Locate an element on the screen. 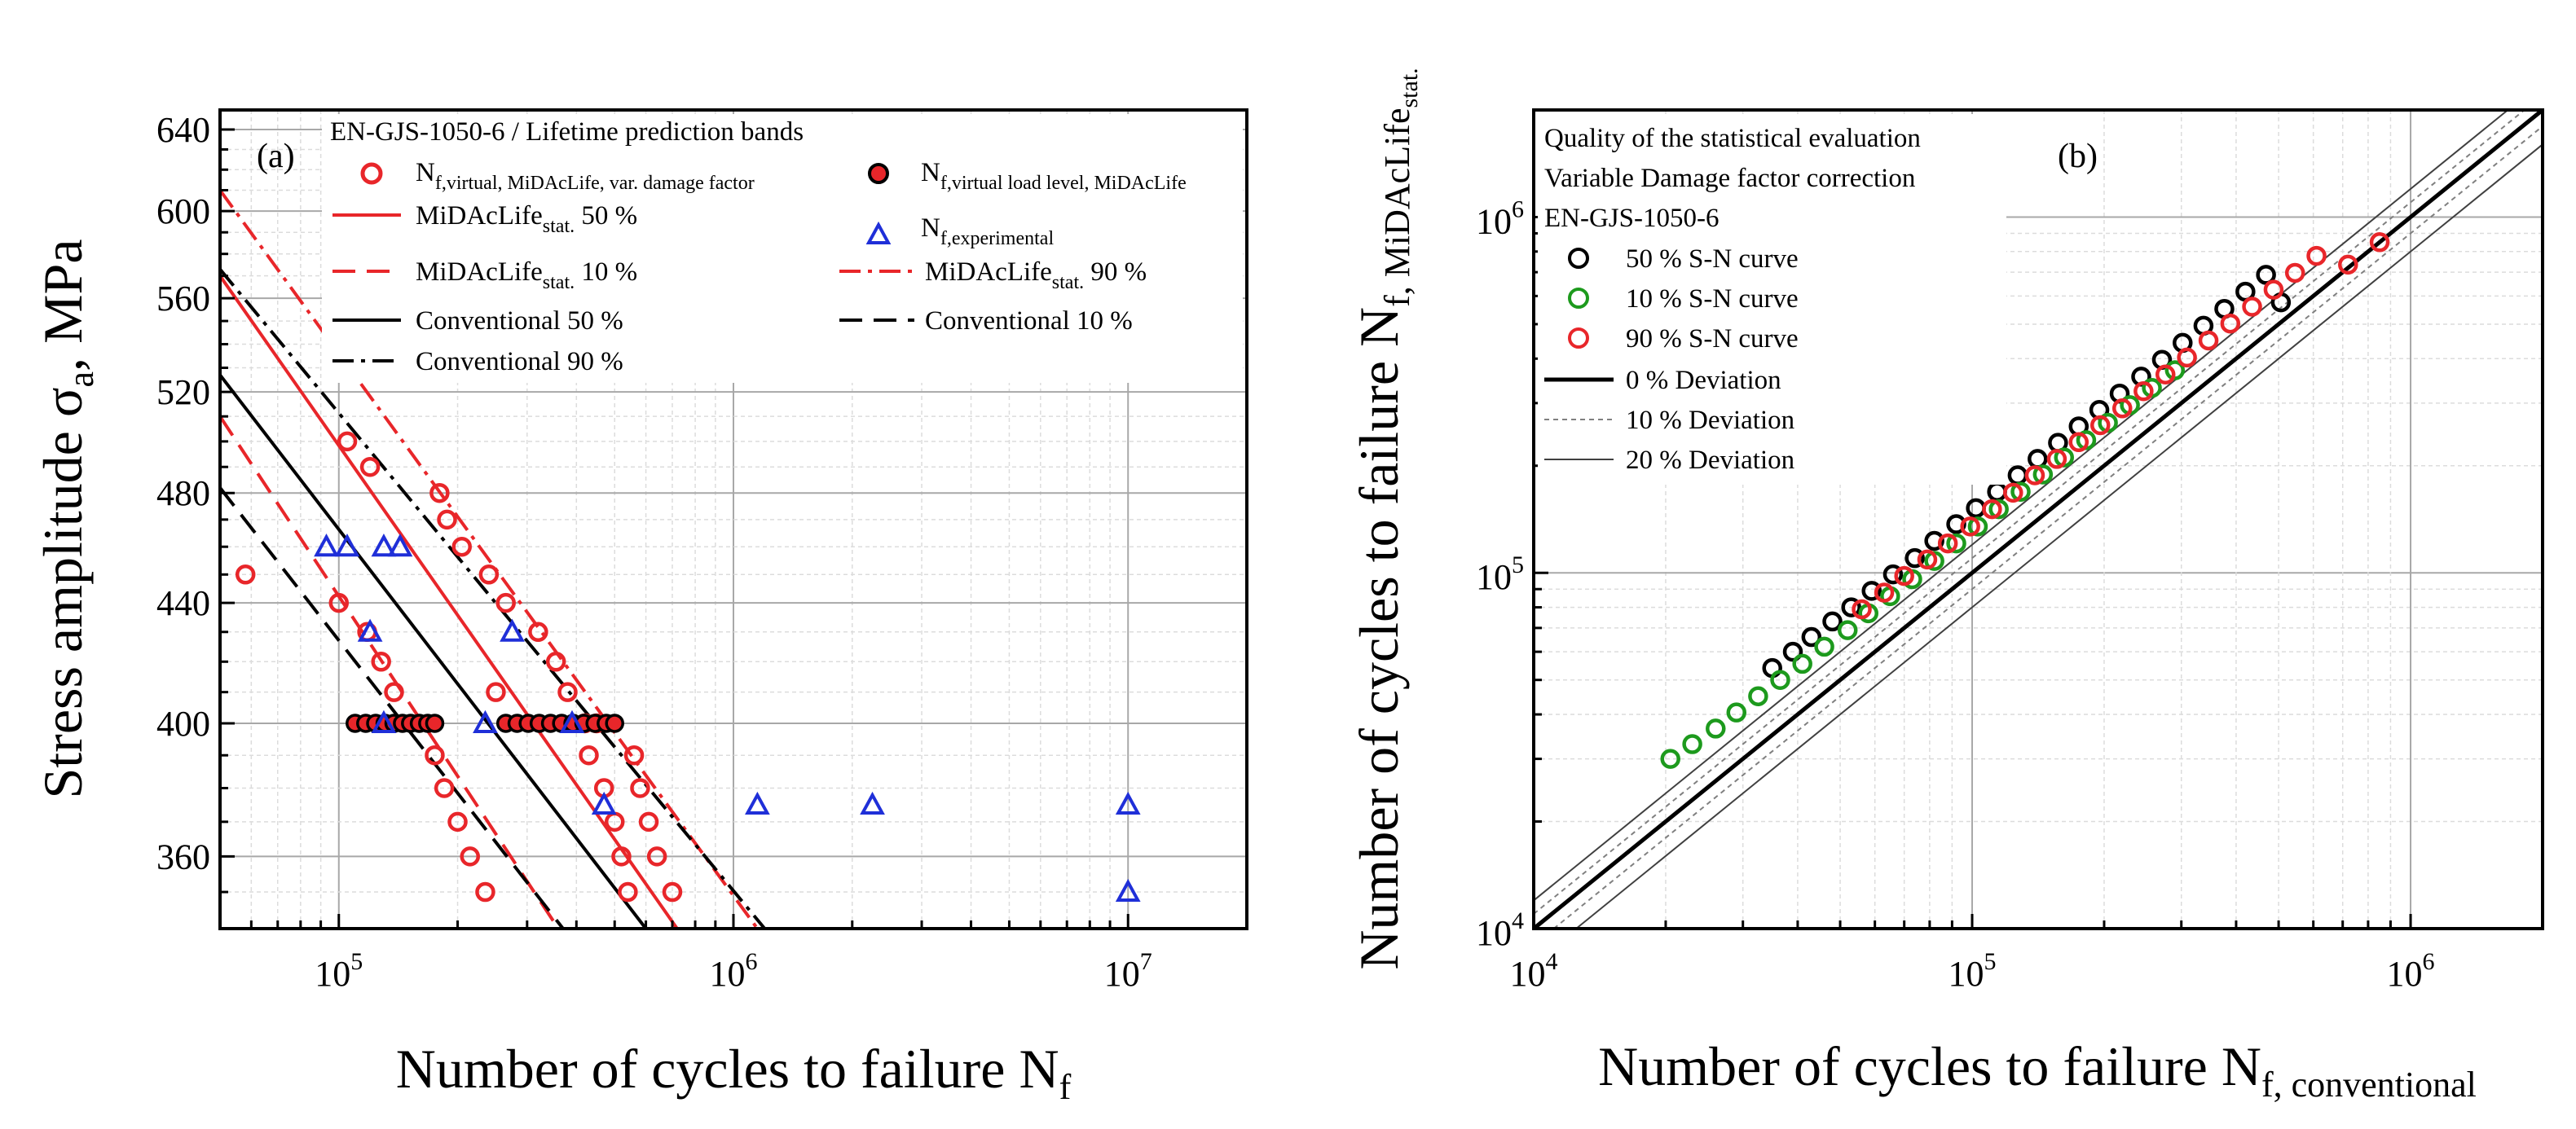  x-tick-label: 10⁵ is located at coordinates (1973, 971).